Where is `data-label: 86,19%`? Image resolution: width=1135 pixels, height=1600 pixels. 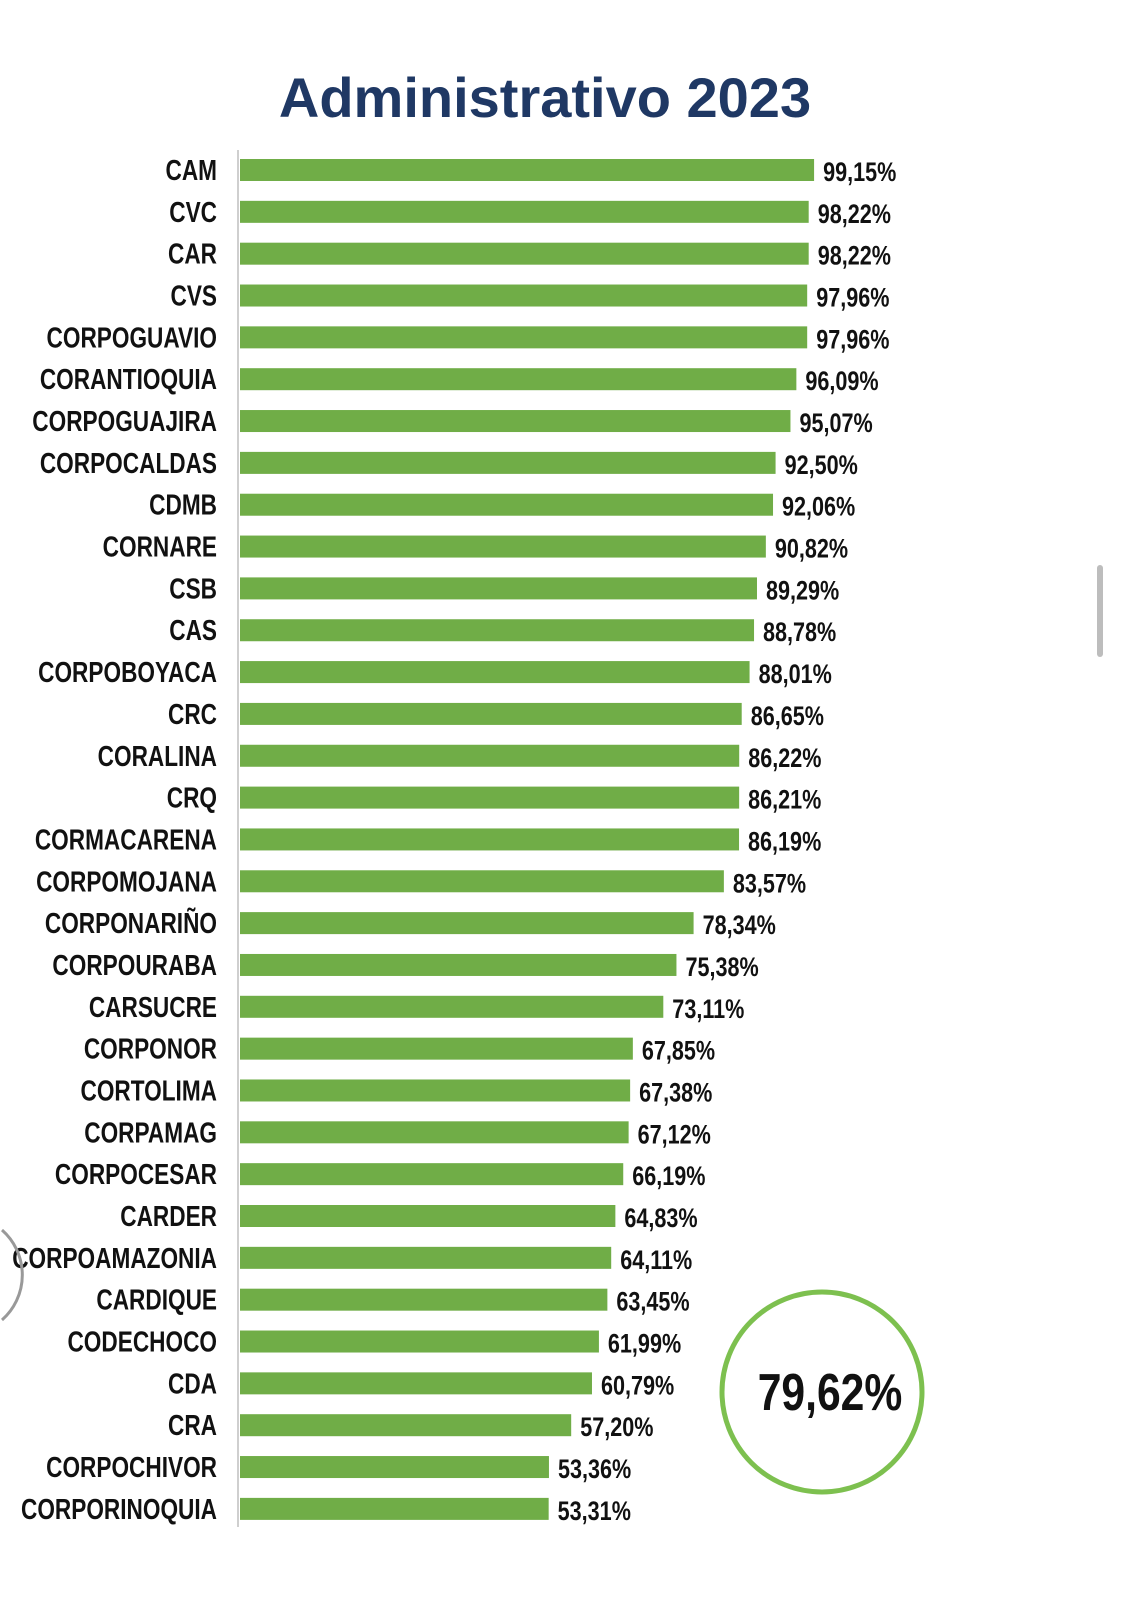
data-label: 86,19% is located at coordinates (784, 842).